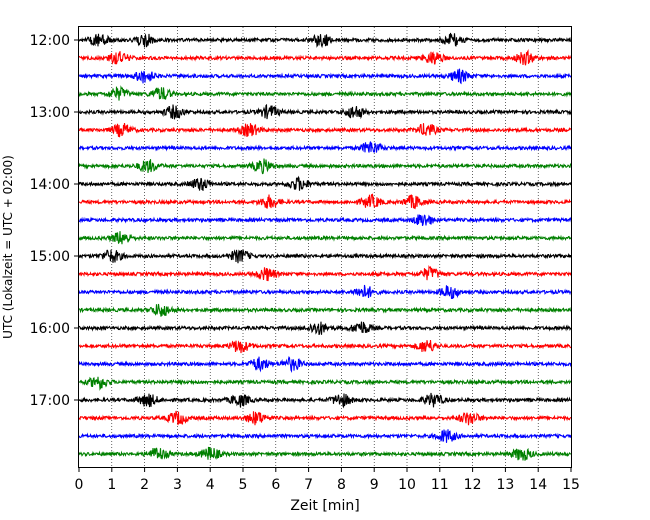 The height and width of the screenshot is (520, 650). I want to click on trace-14:45, so click(325, 238).